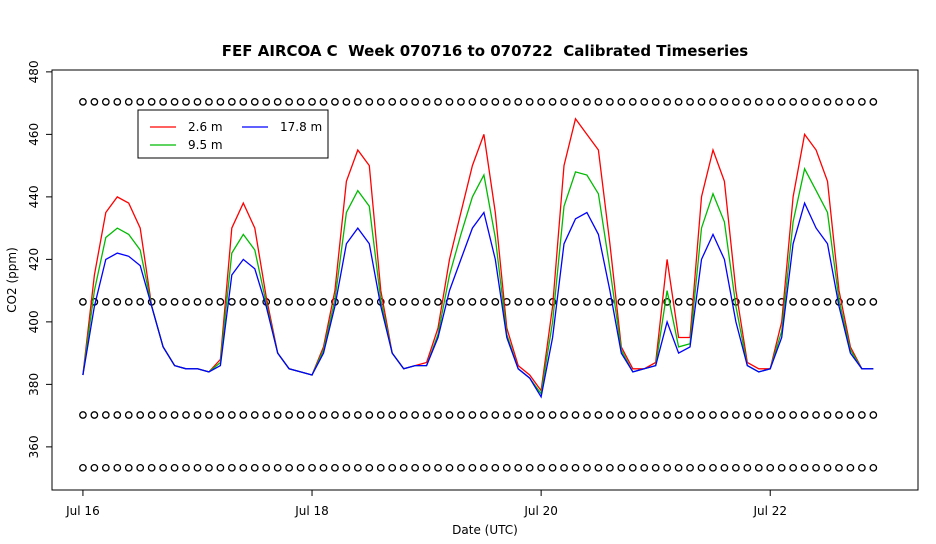 Image resolution: width=936 pixels, height=544 pixels. I want to click on x-axis-label: Date (UTC), so click(485, 530).